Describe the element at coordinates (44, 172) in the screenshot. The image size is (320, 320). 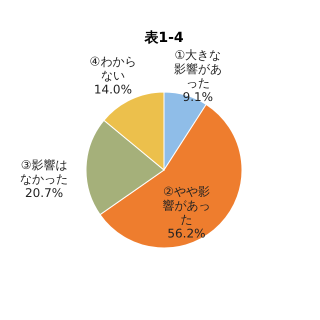
I see `slice-label: ③影響はなかった` at that location.